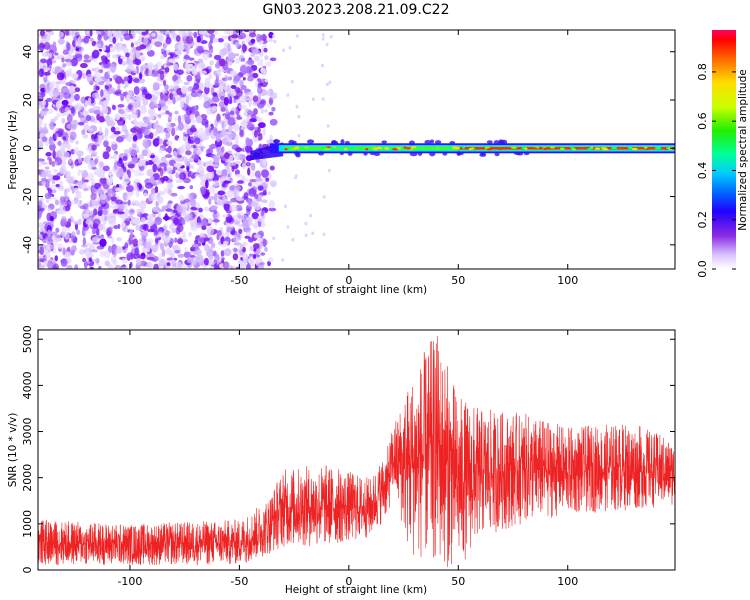  What do you see at coordinates (743, 149) in the screenshot?
I see `colorbar-label: Normalized spectral amplitude` at bounding box center [743, 149].